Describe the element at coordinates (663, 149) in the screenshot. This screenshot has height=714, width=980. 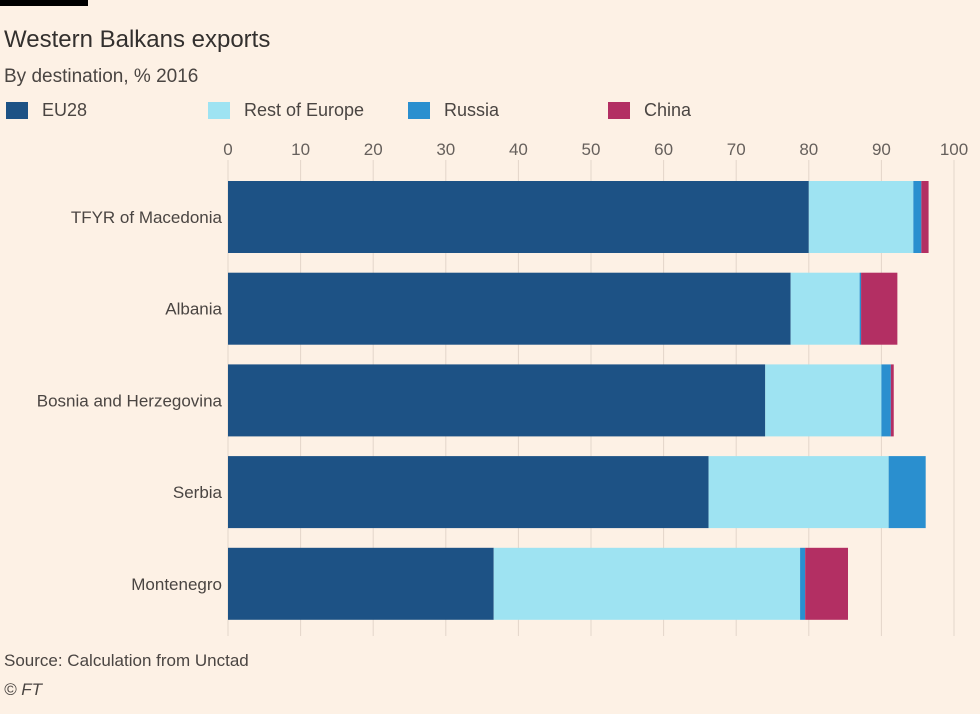
I see `x-tick-label-60: 60` at that location.